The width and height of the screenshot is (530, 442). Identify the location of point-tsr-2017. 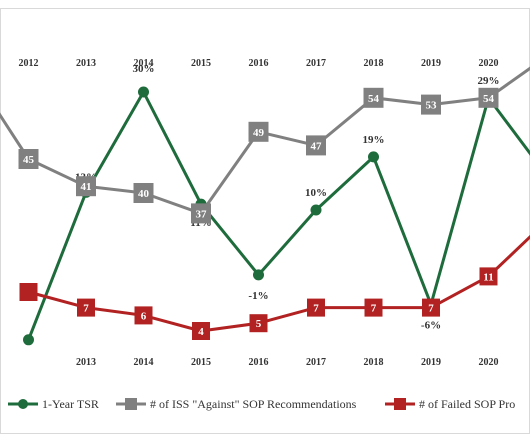
(316, 210).